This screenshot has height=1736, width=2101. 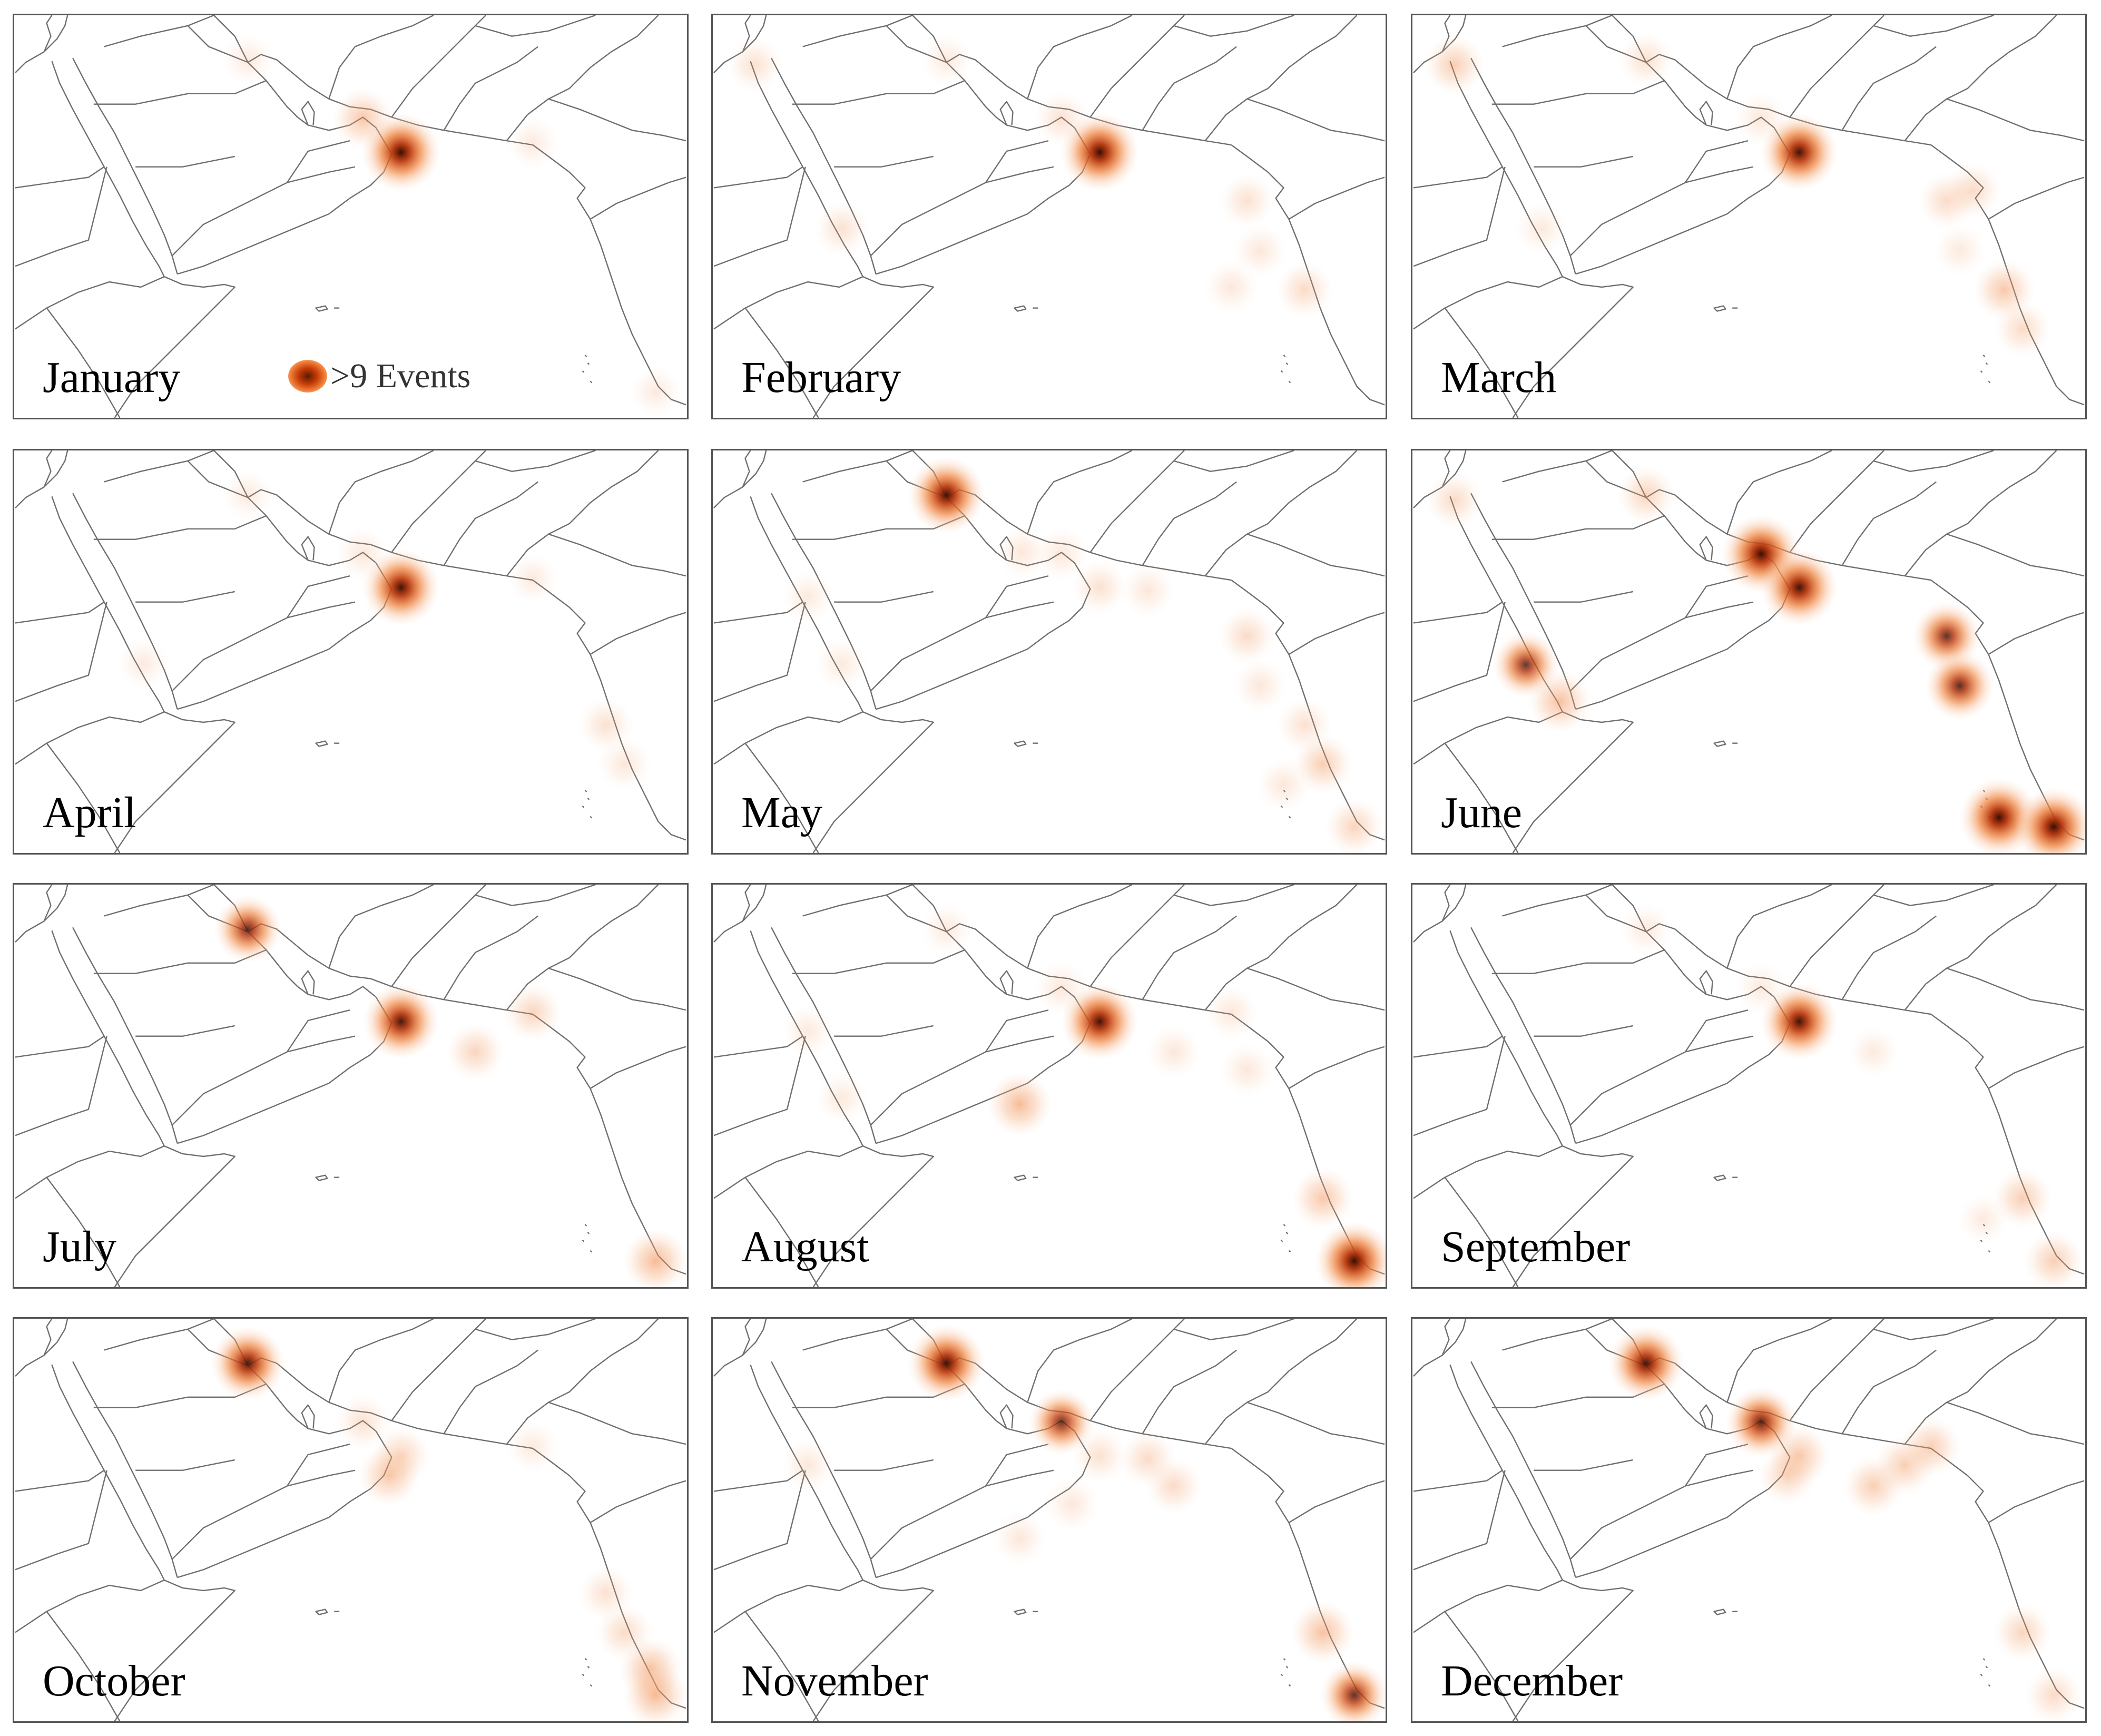 What do you see at coordinates (754, 65) in the screenshot?
I see `hotspot-gulf-of-aqaba` at bounding box center [754, 65].